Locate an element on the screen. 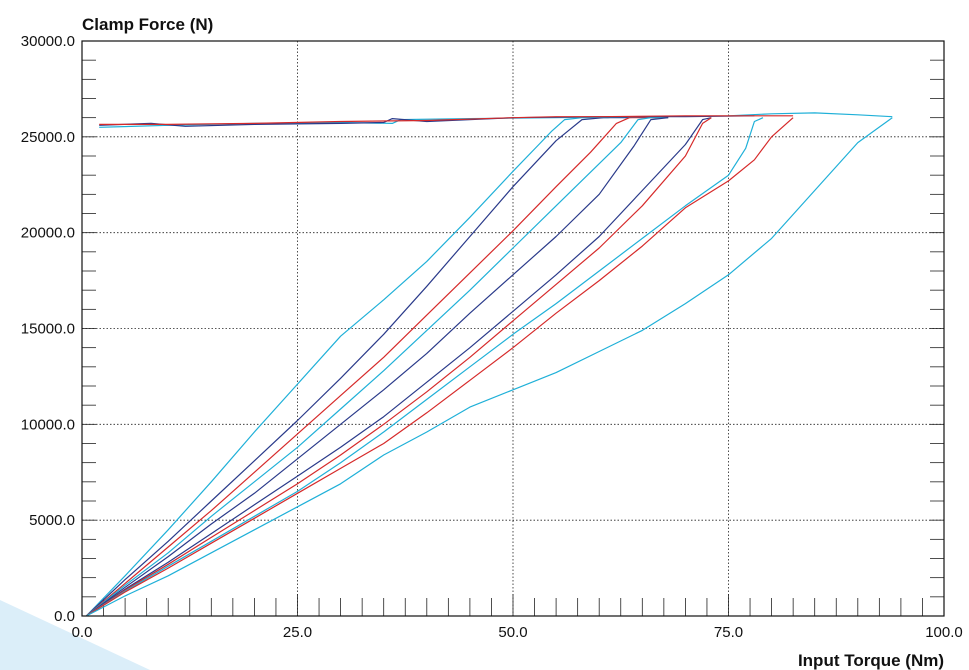 The image size is (969, 670). y-tick-label: 5000.0 is located at coordinates (52, 520).